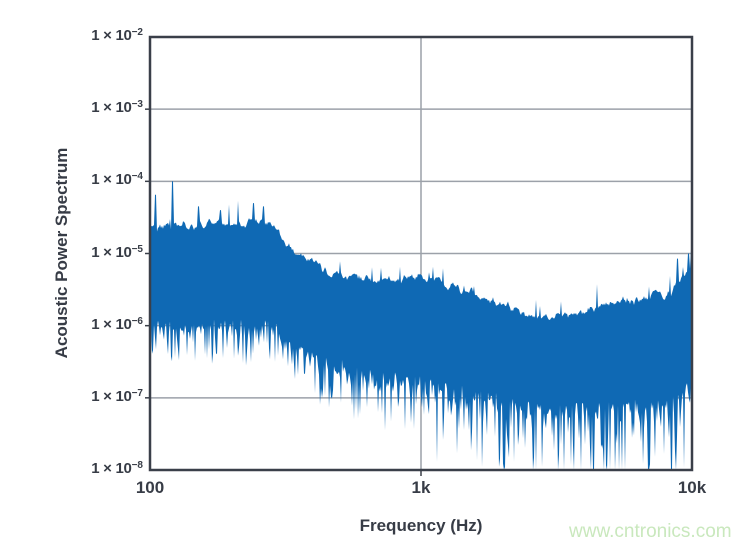 The width and height of the screenshot is (755, 548). What do you see at coordinates (117, 108) in the screenshot?
I see `y-tick-label: 1 × 10⁻³` at bounding box center [117, 108].